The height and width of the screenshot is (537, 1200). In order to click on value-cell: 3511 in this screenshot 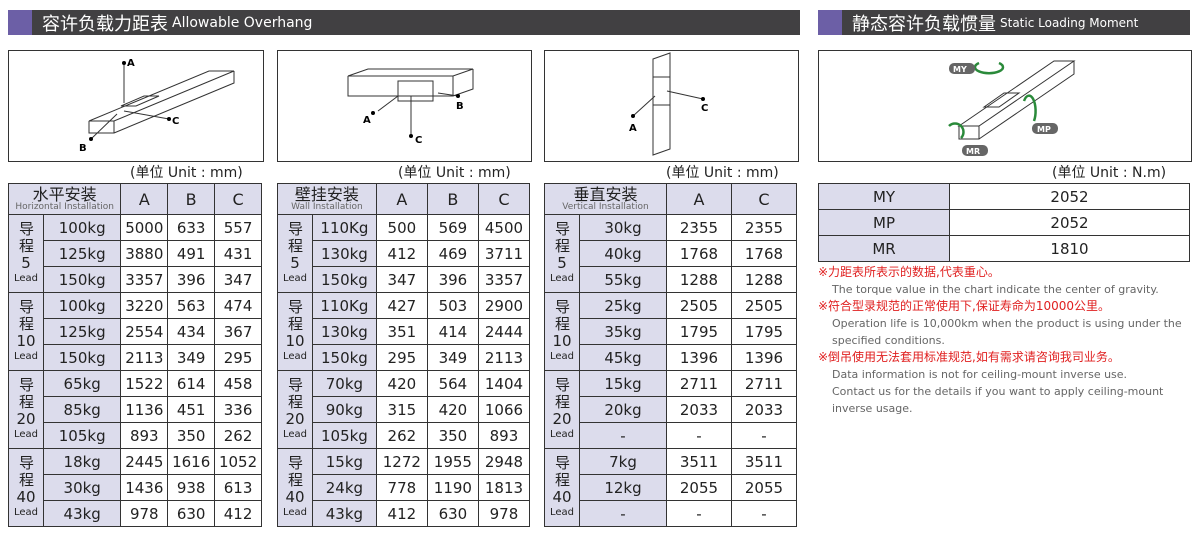, I will do `click(698, 461)`.